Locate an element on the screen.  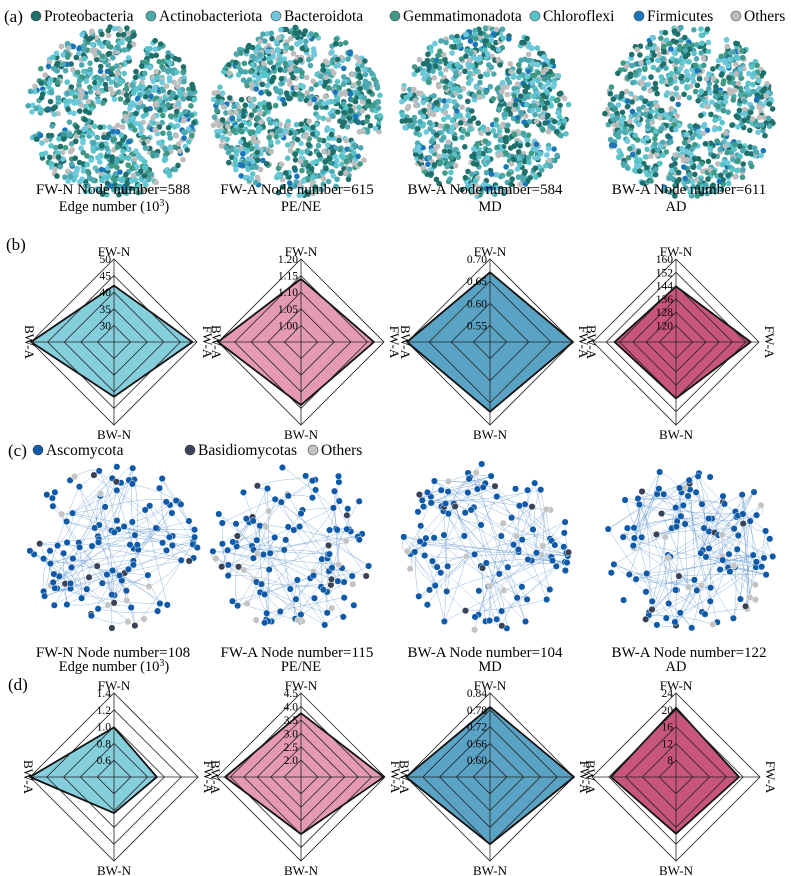
panel-b-radar-0-tick-label-1: 35 is located at coordinates (106, 310).